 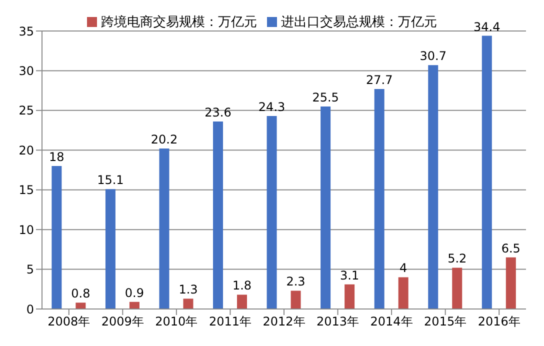 I want to click on legend-label: 跨境电商交易规模：万亿元, so click(x=179, y=22).